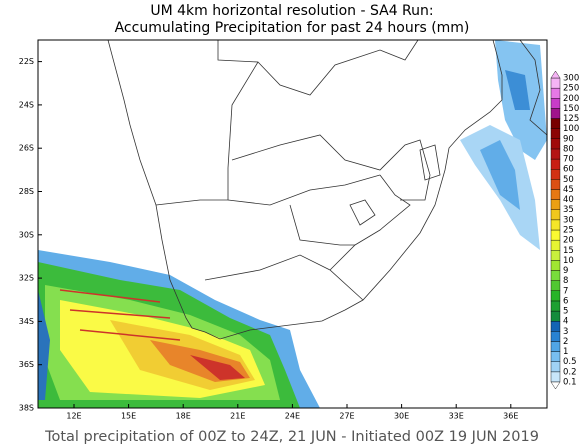 The width and height of the screenshot is (583, 448). I want to click on lon-label: 18E, so click(183, 416).